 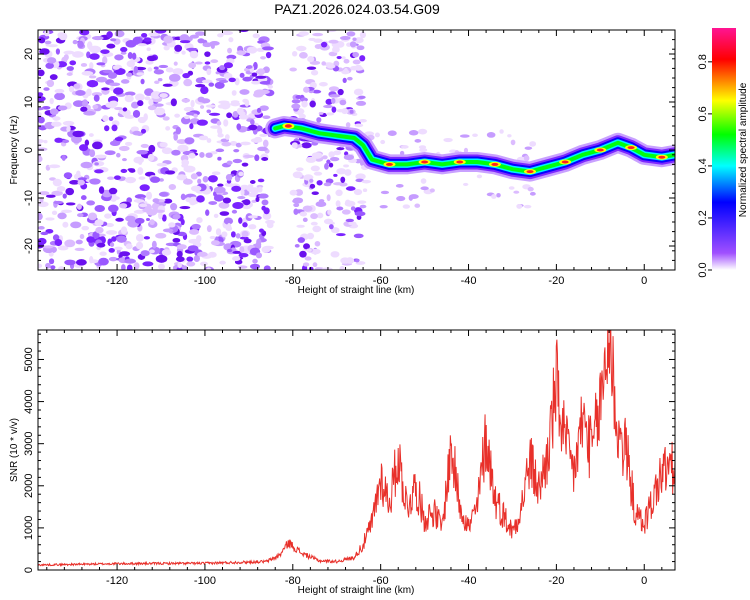 What do you see at coordinates (357, 9) in the screenshot?
I see `chart-title: PAZ1.2026.024.03.54.G09` at bounding box center [357, 9].